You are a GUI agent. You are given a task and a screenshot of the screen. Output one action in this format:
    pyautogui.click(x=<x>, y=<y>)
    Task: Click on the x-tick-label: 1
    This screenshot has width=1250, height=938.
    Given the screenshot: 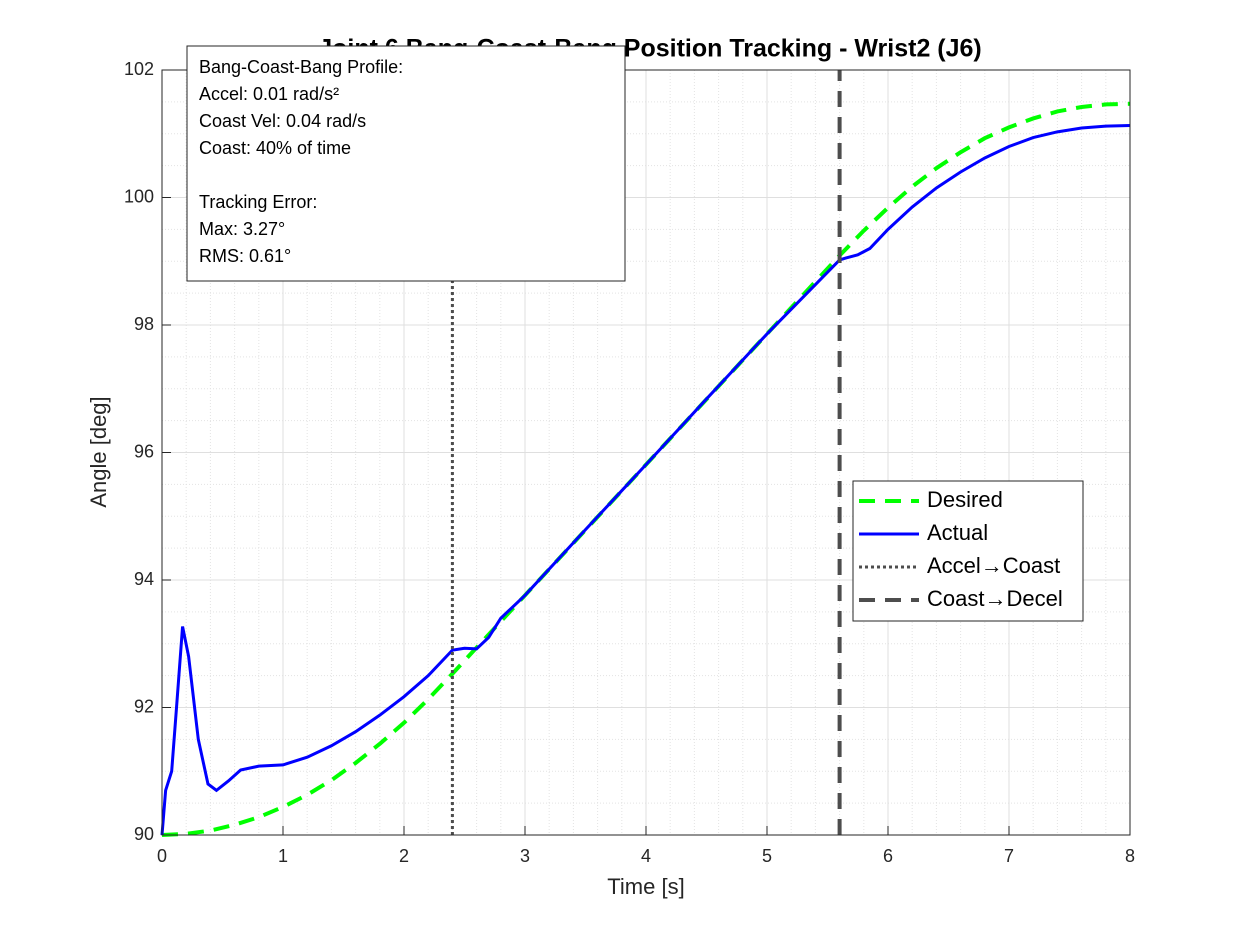 What is the action you would take?
    pyautogui.click(x=283, y=856)
    